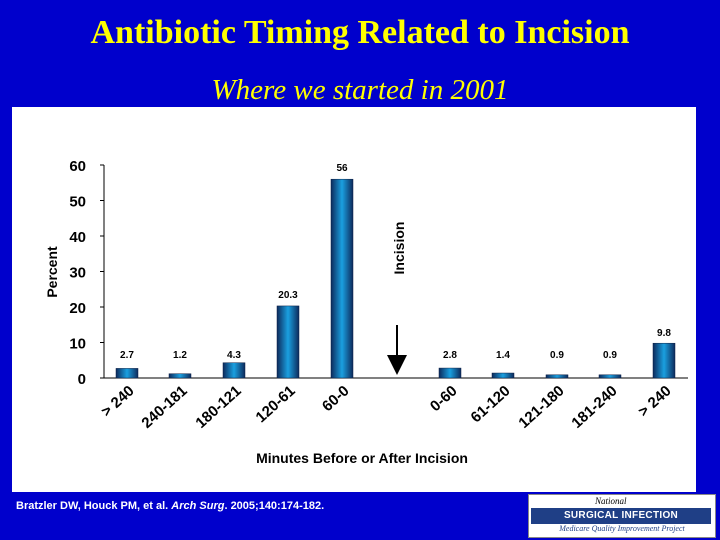 The height and width of the screenshot is (540, 720). I want to click on logo-band-text: SURGICAL INFECTION PREVENTION, so click(621, 522).